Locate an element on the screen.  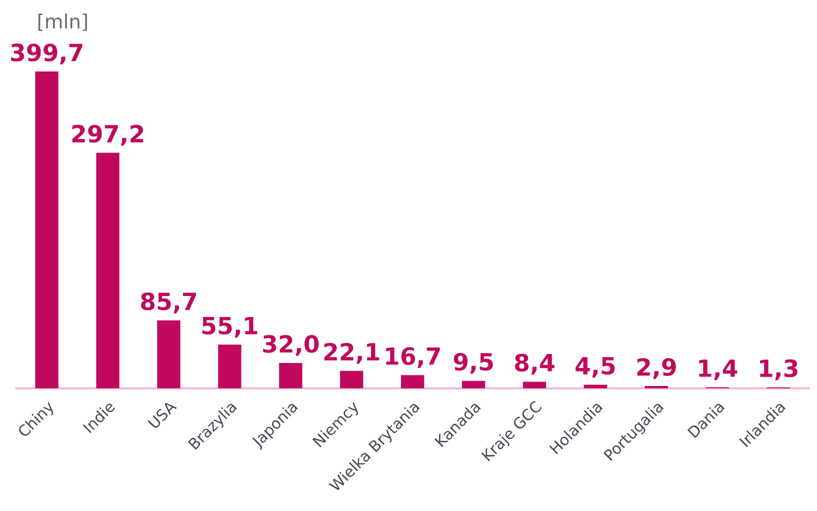
data-label: 9,5 is located at coordinates (473, 363).